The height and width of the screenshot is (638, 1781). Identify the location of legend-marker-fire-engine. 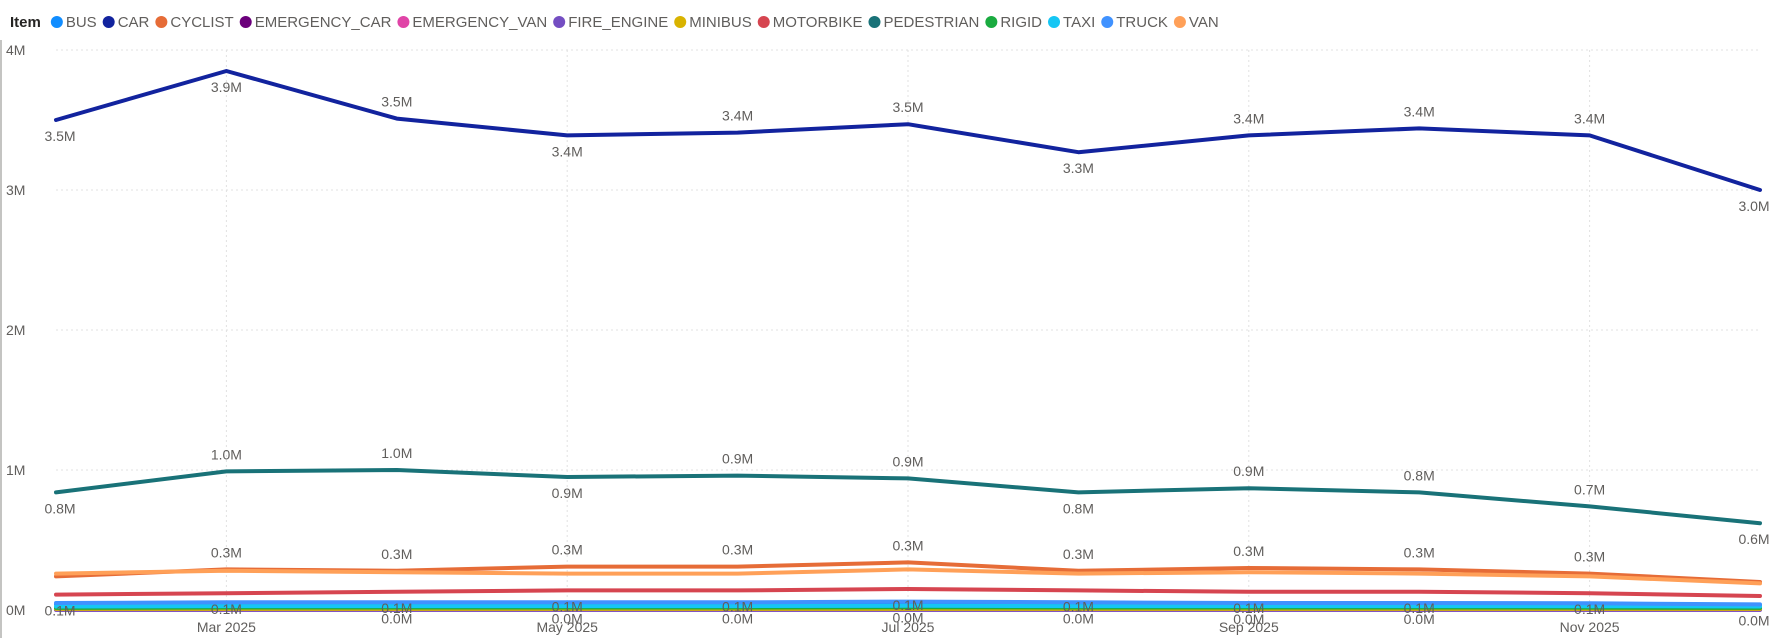
(559, 22).